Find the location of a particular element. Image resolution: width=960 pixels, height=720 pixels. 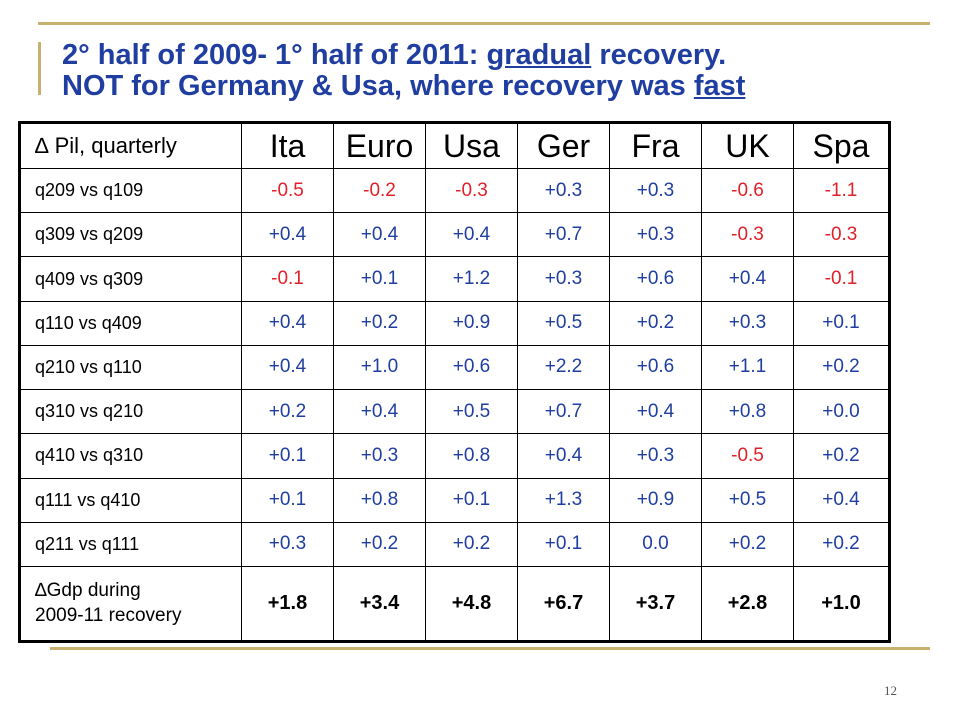

value-cell: 0.0 is located at coordinates (655, 544).